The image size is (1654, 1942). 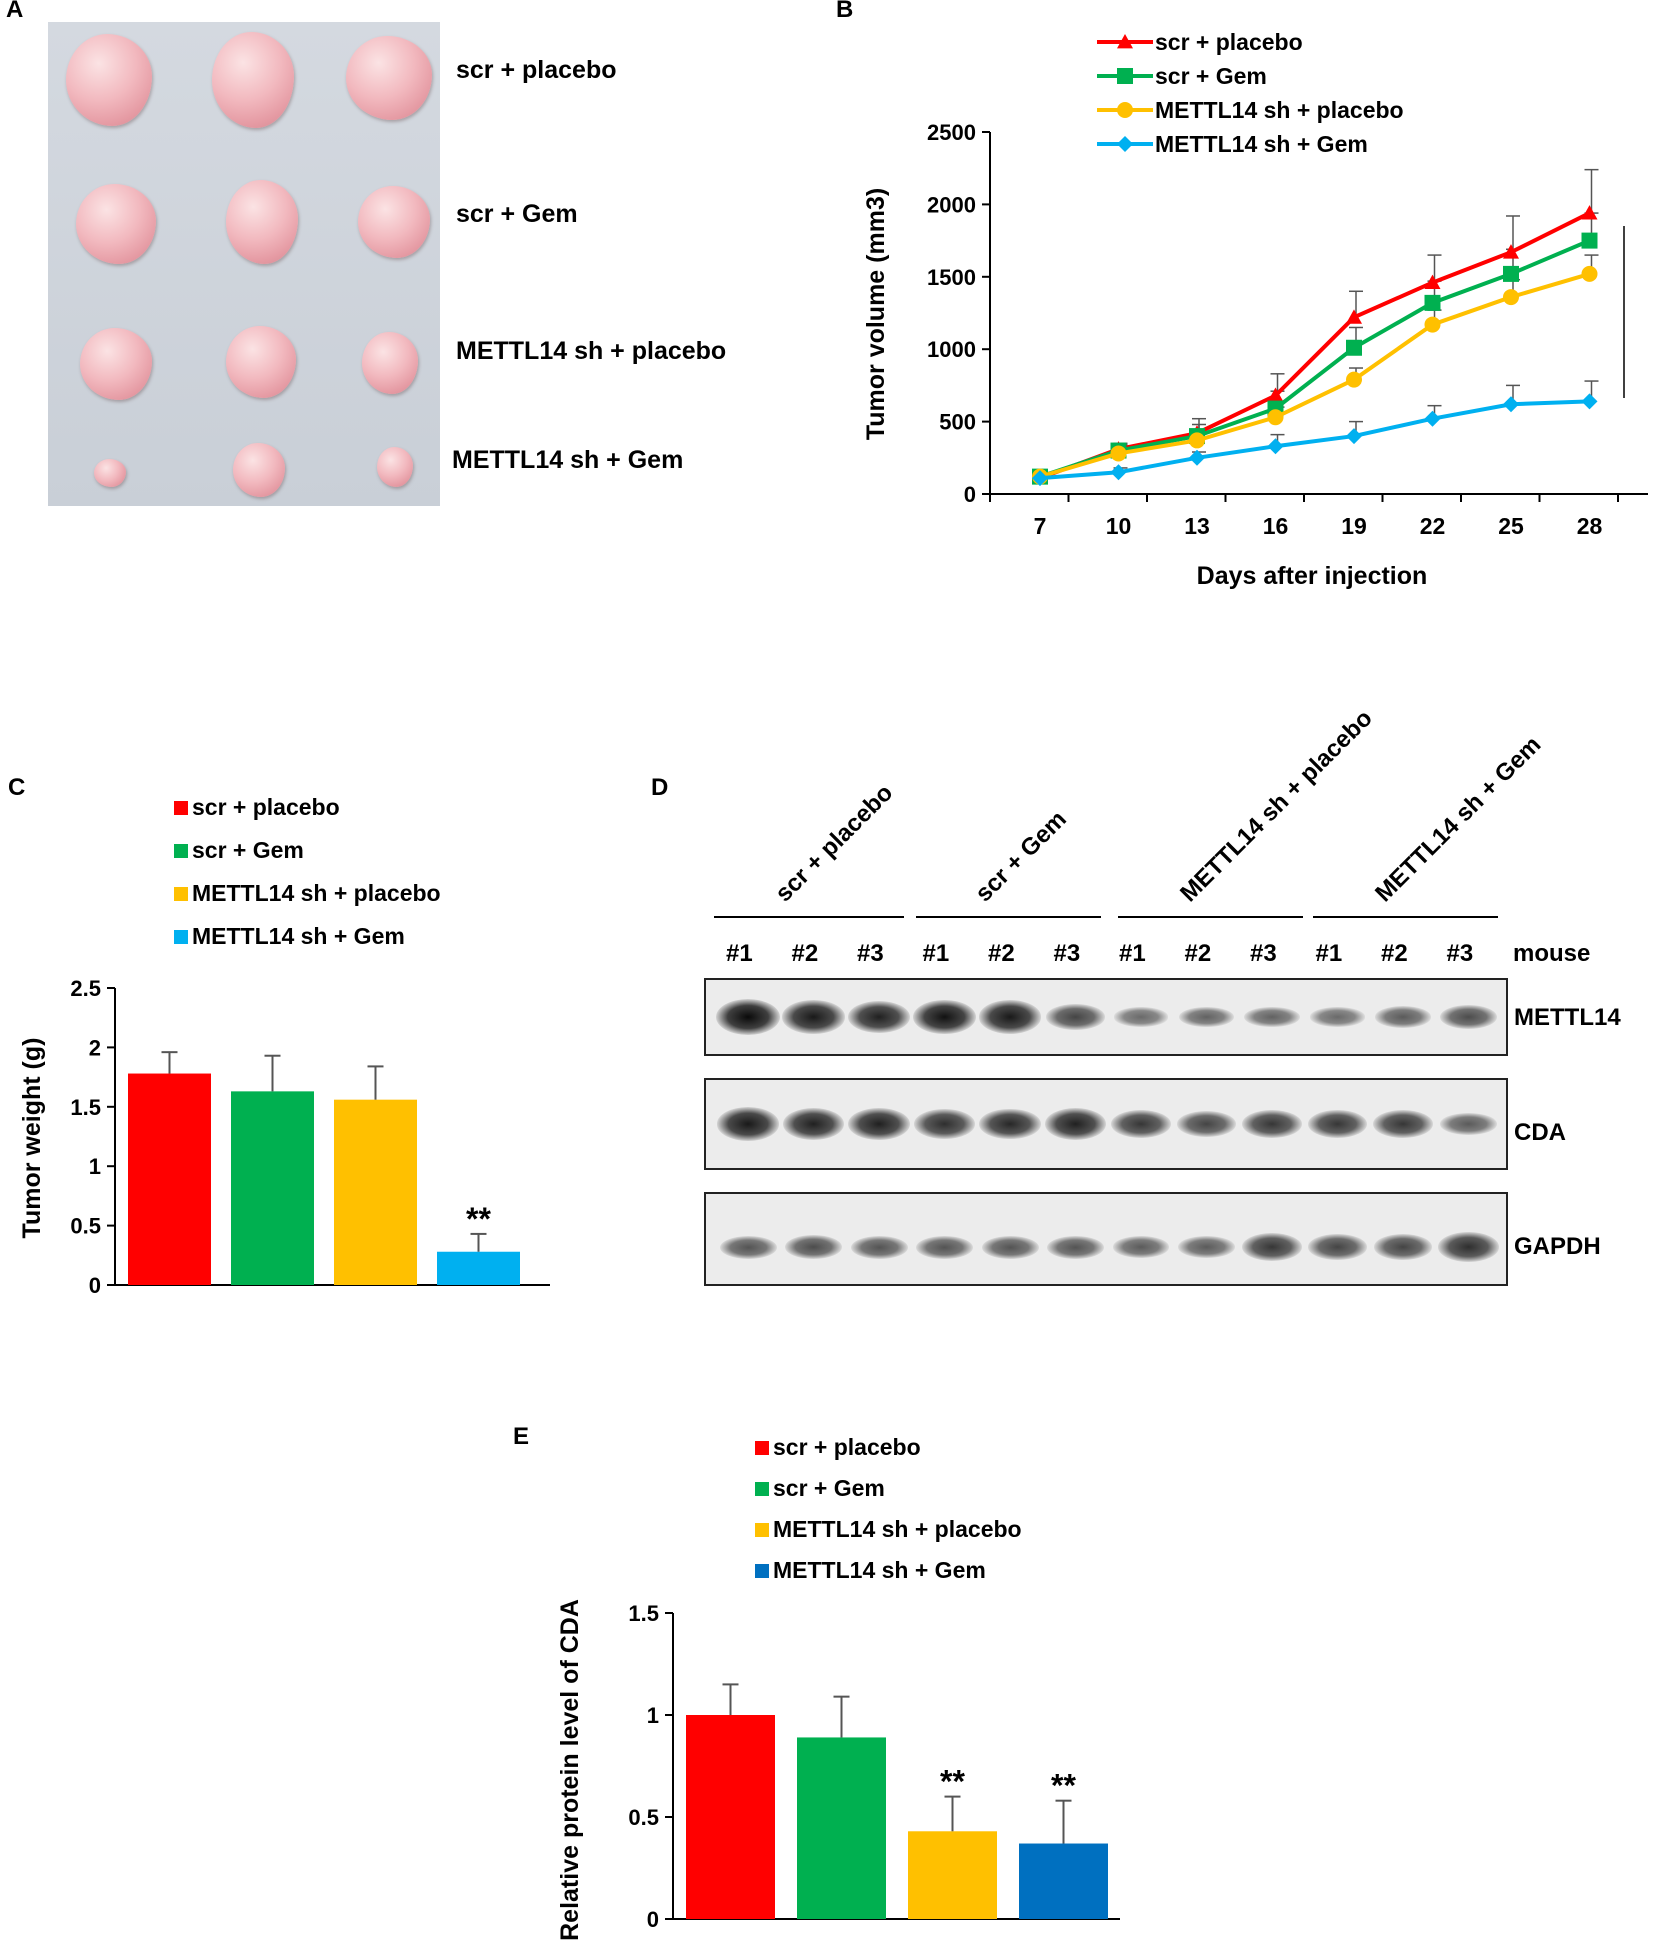 What do you see at coordinates (521, 1436) in the screenshot?
I see `panel-letter-e: E` at bounding box center [521, 1436].